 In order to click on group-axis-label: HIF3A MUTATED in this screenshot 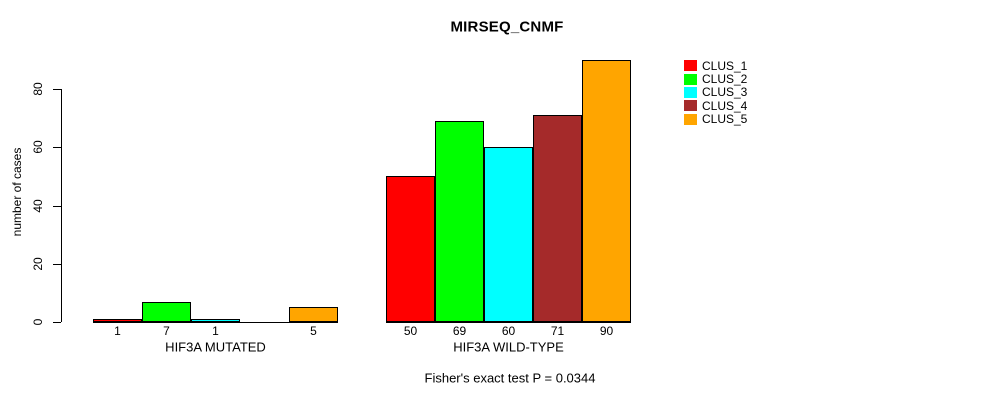, I will do `click(215, 347)`.